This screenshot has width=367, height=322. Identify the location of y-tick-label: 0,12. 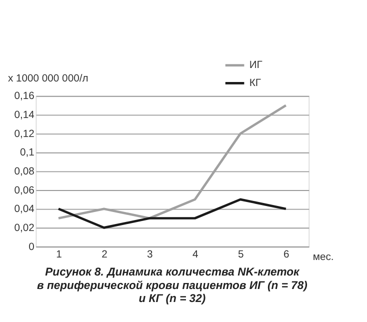
(24, 134).